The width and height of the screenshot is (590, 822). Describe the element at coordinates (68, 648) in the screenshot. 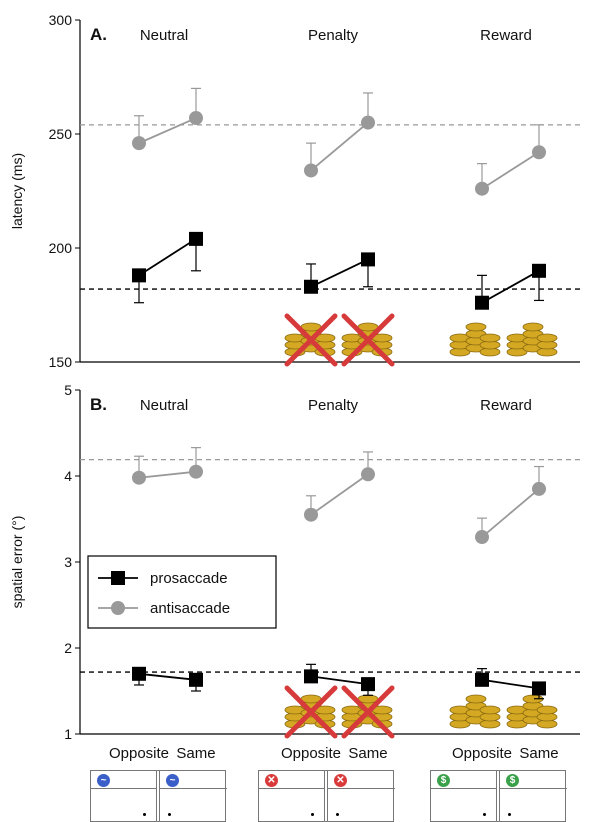

I see `y-tick-label: 2` at that location.